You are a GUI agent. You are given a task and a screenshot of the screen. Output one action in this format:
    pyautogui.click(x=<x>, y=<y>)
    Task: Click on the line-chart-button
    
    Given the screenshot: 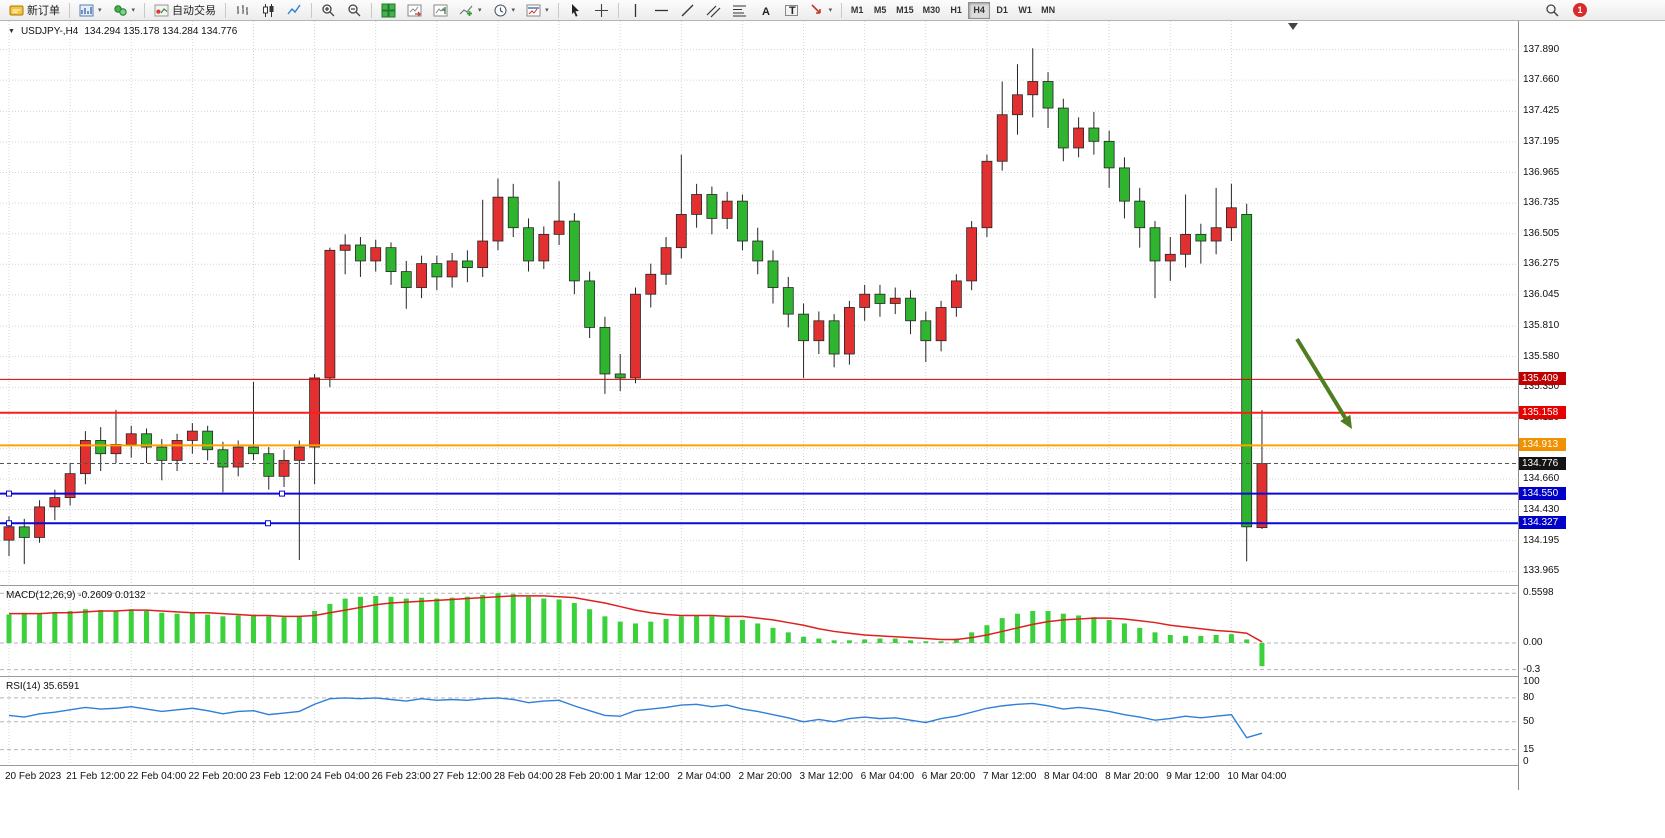 What is the action you would take?
    pyautogui.click(x=294, y=10)
    